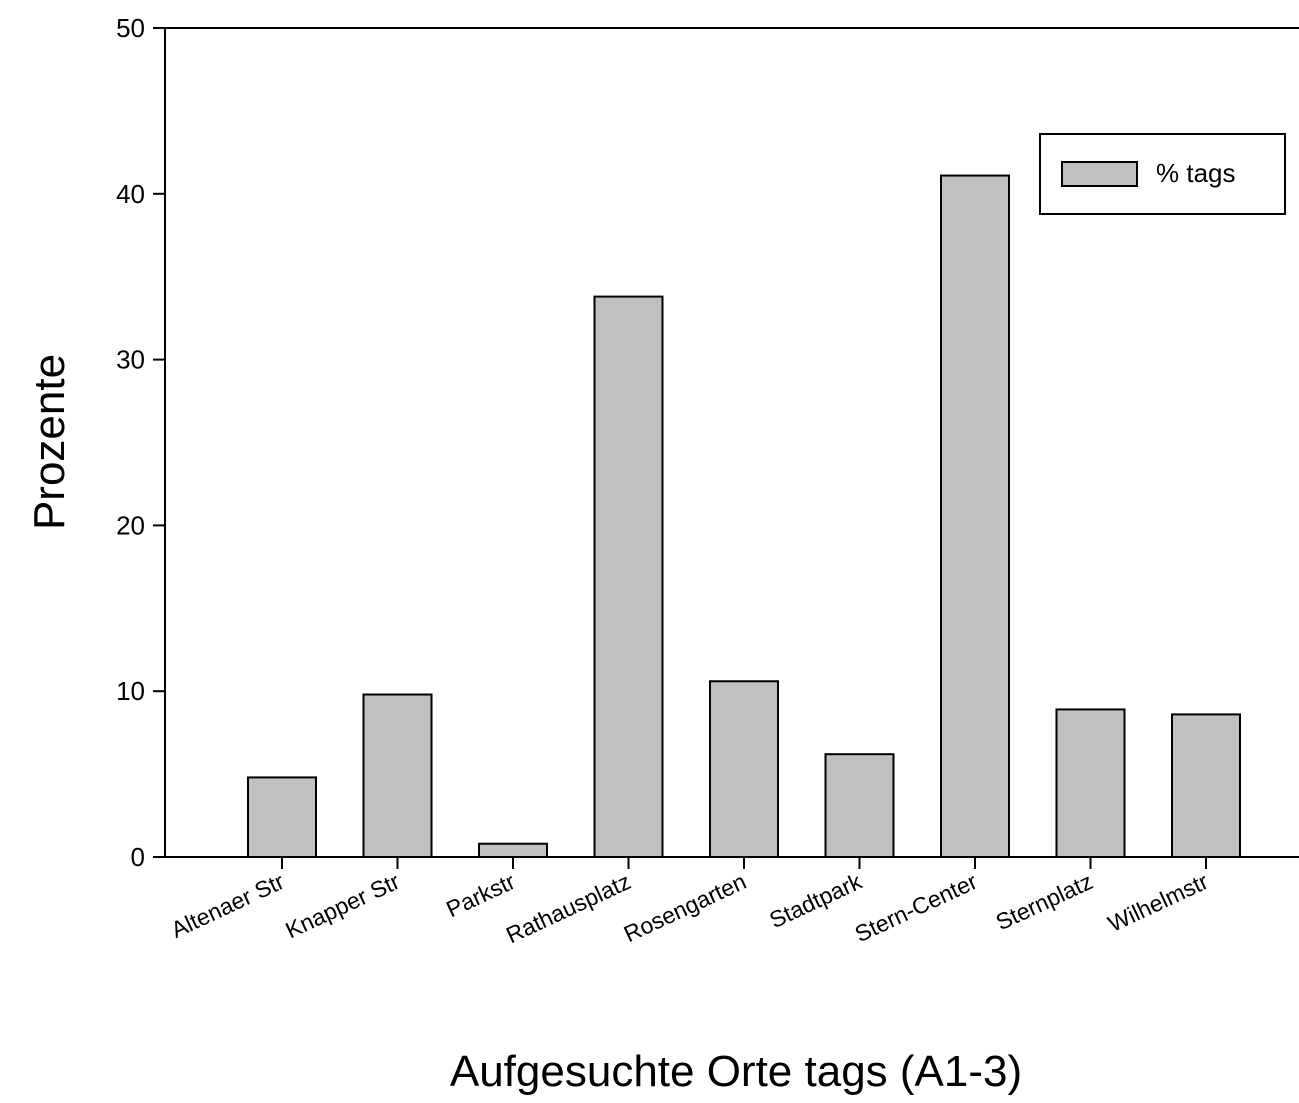 This screenshot has height=1103, width=1299. I want to click on bar-sternplatz, so click(1091, 783).